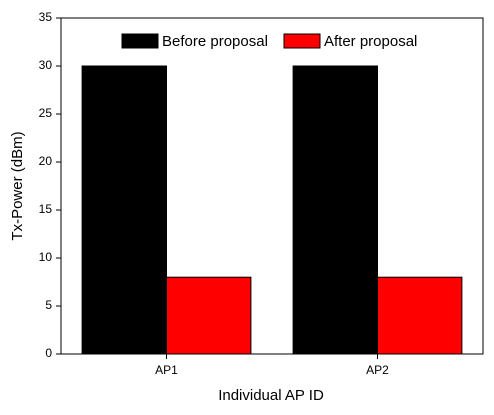  Describe the element at coordinates (46, 65) in the screenshot. I see `y-tick-label: 30` at that location.